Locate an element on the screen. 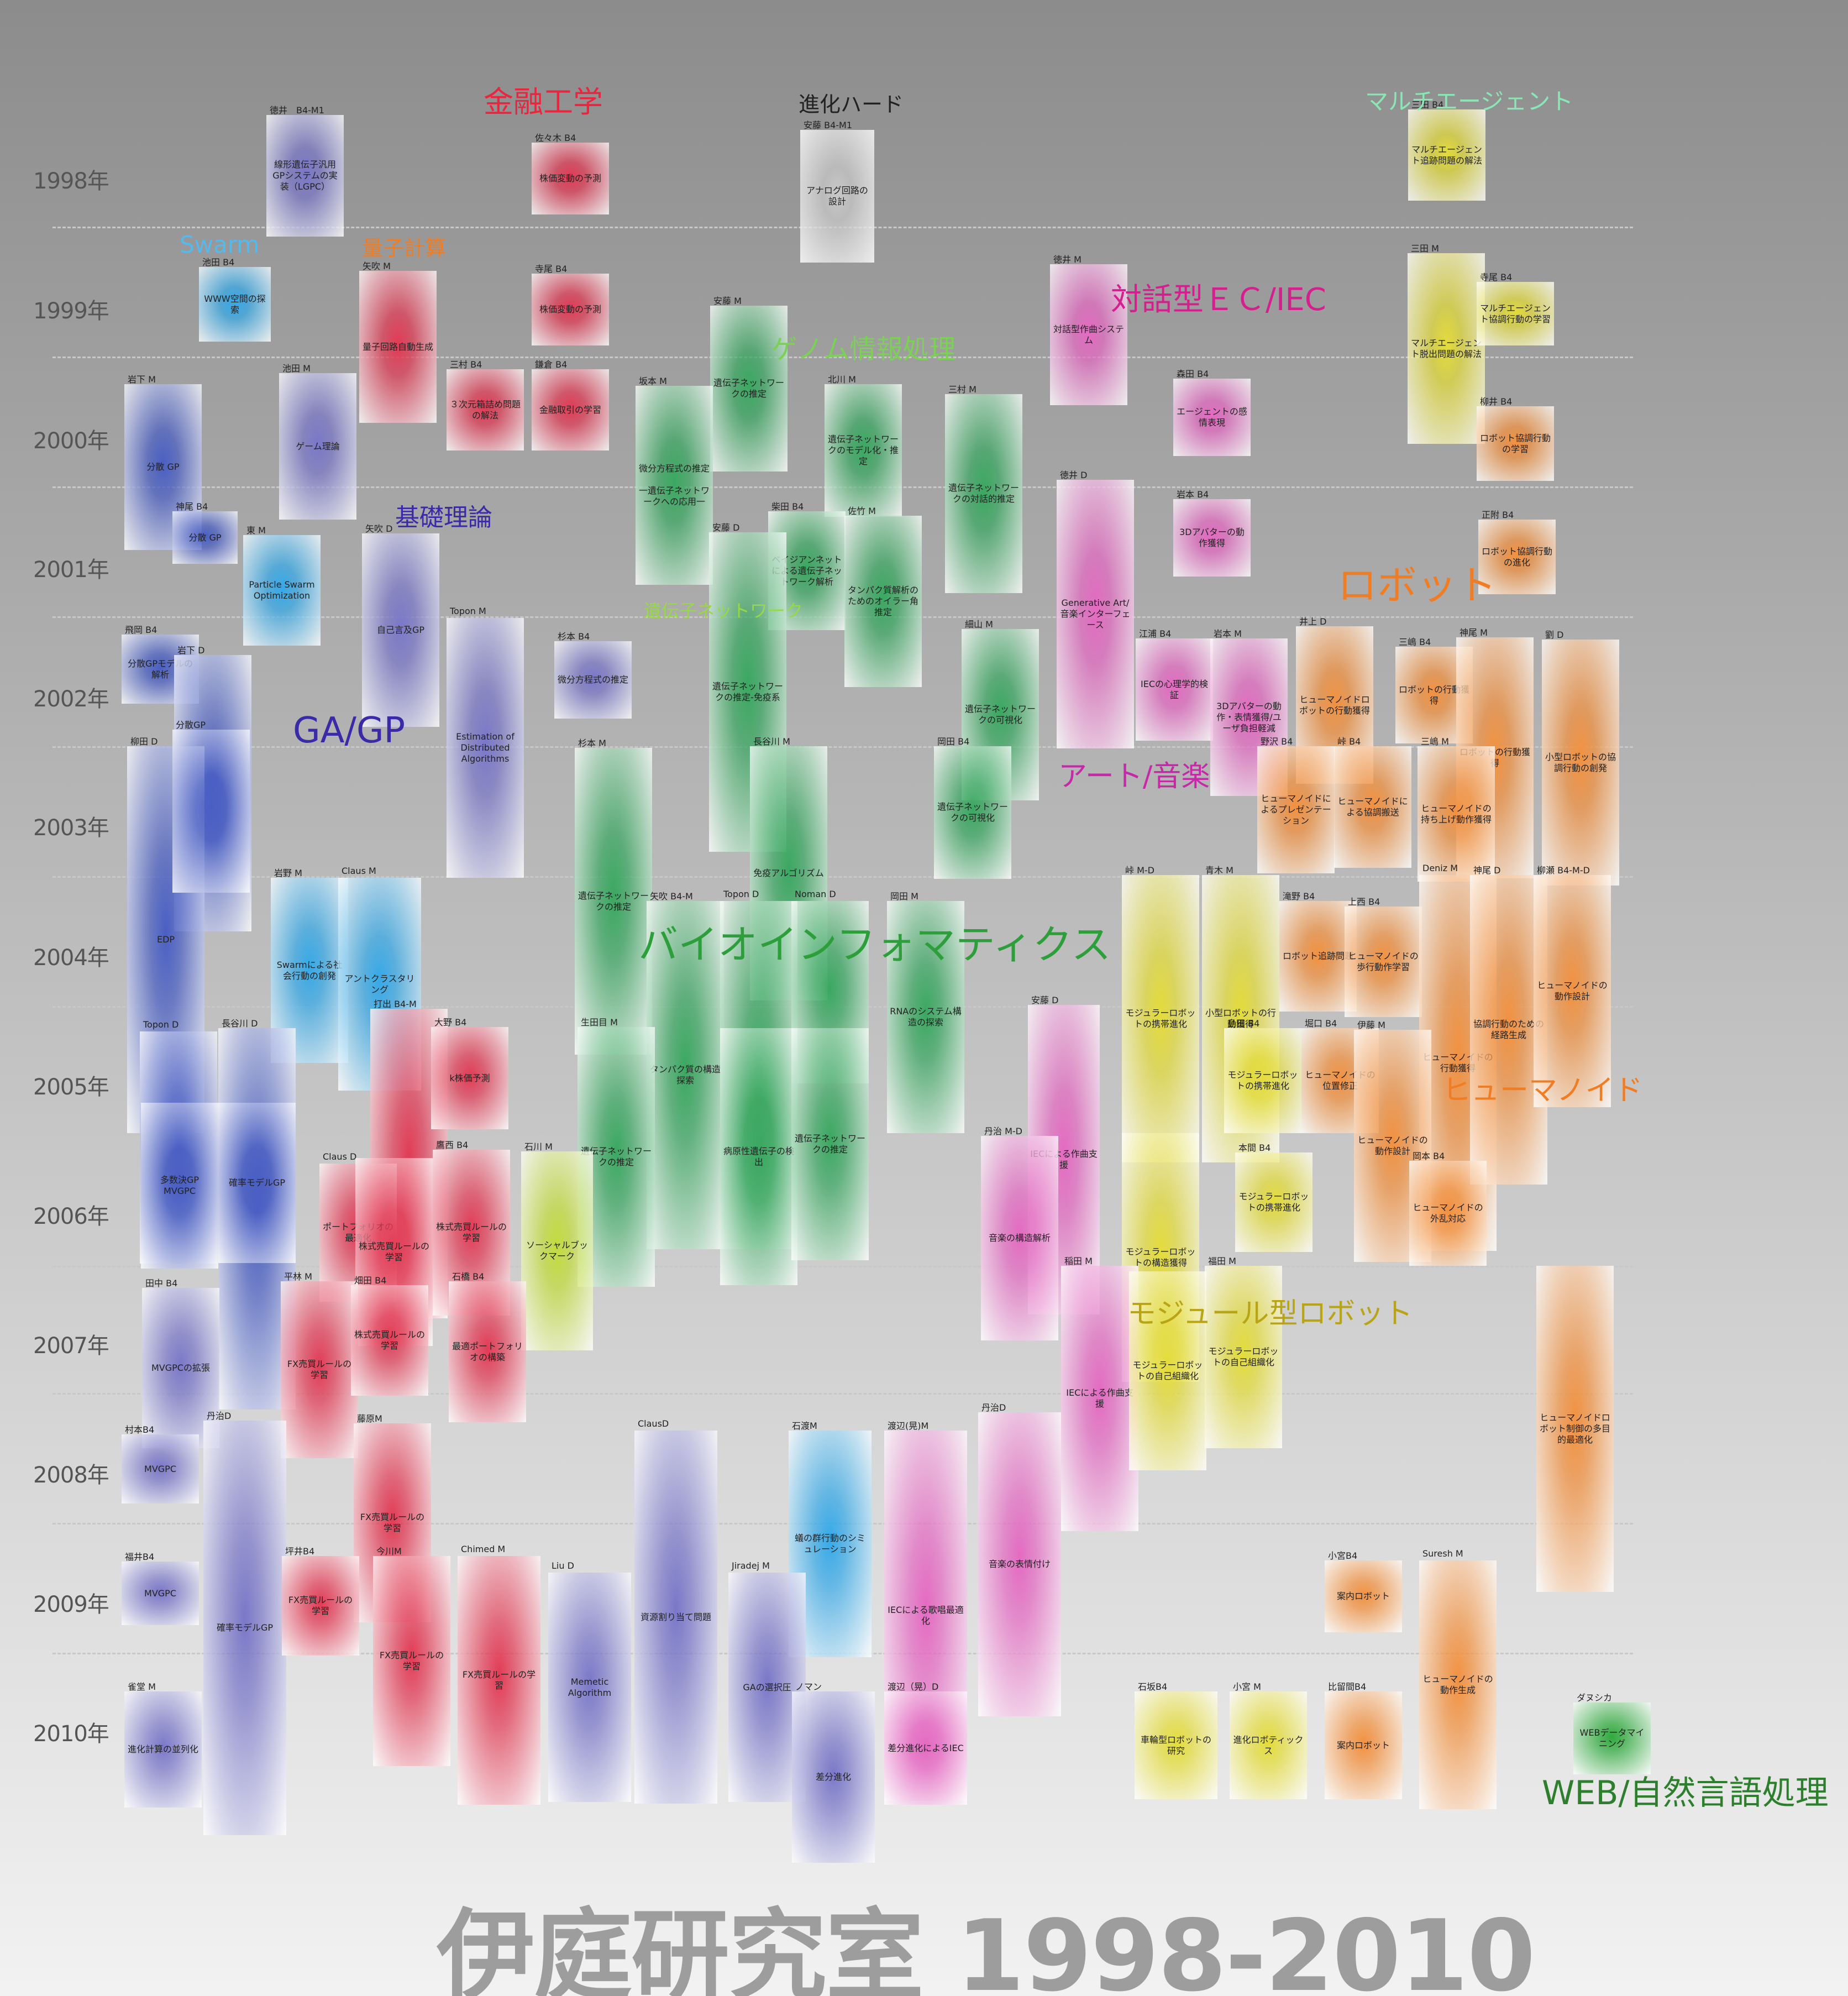 This screenshot has height=1996, width=1848. year-label: 2010年 is located at coordinates (71, 1734).